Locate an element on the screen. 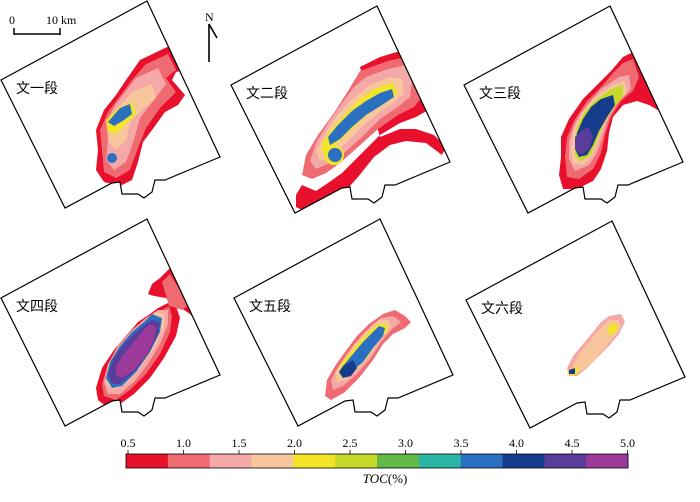 This screenshot has width=700, height=502. north-arrow: N is located at coordinates (211, 36).